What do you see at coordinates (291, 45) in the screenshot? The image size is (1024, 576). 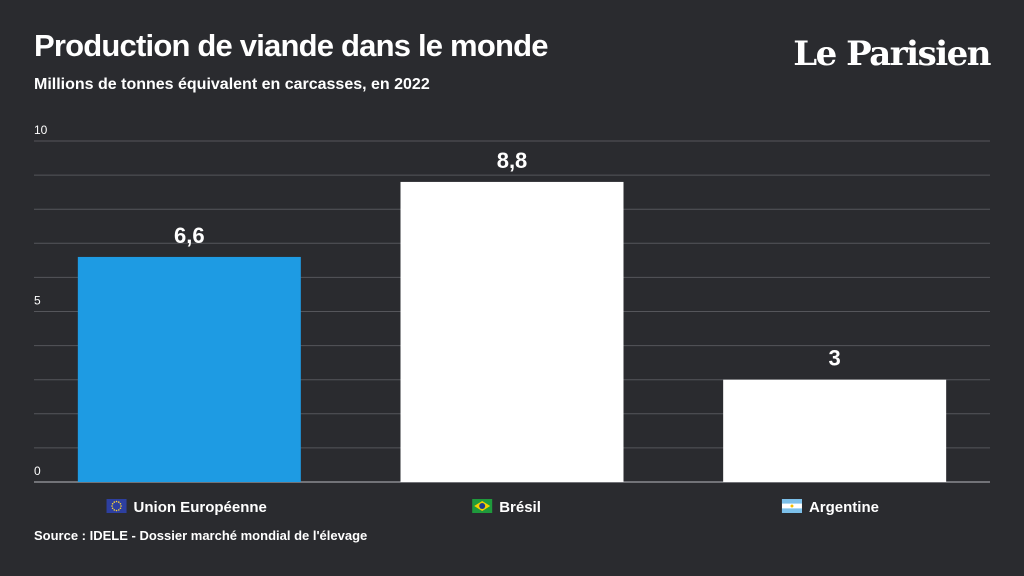 I see `chart-title: Production de viande dans le monde` at bounding box center [291, 45].